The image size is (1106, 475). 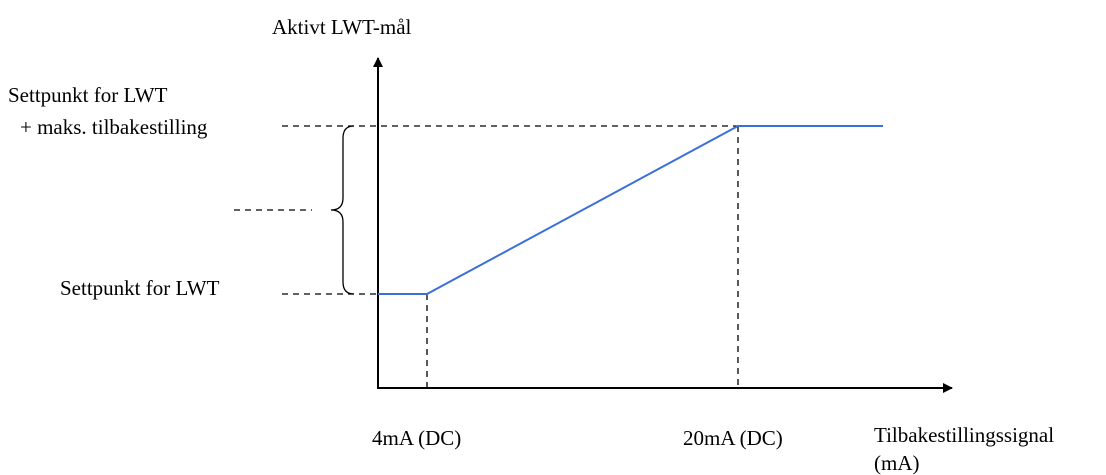 I want to click on tick-label-4ma: 4mA (DC), so click(x=416, y=438).